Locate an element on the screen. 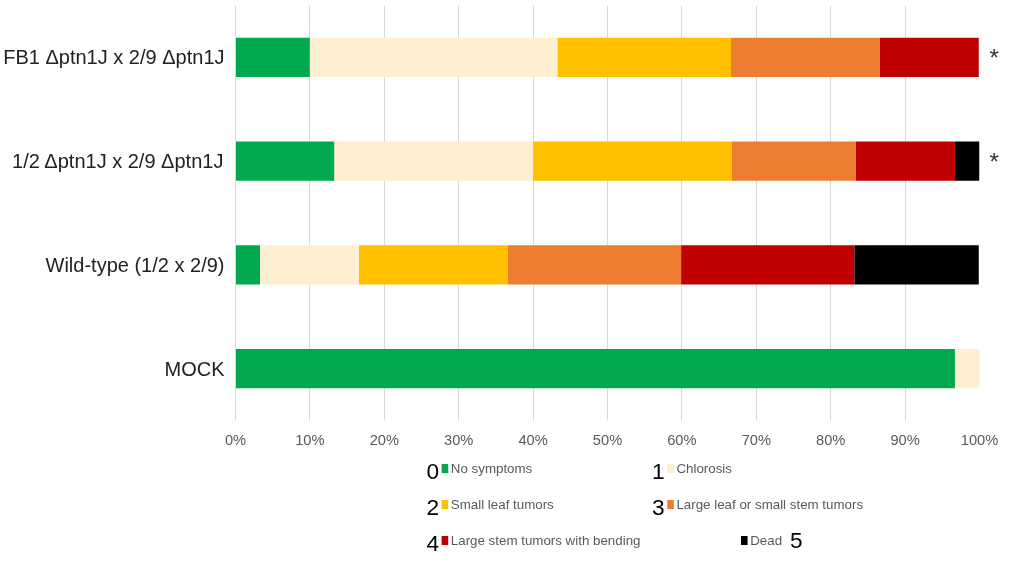 This screenshot has width=1009, height=569. y-tick-label: FB1 Δptn1J x 2/9 Δptn1J is located at coordinates (114, 57).